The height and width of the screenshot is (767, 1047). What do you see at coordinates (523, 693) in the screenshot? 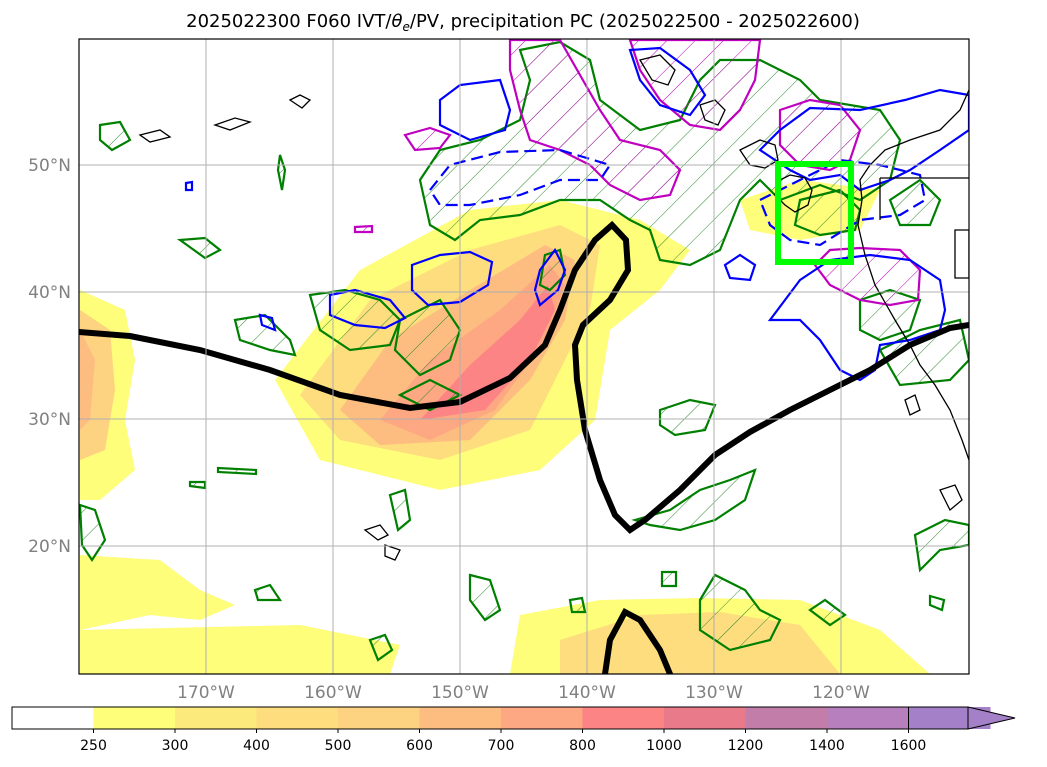
I see `longitude-labels: 170°W 160°W 150°W 140°W 130°W 120°W` at bounding box center [523, 693].